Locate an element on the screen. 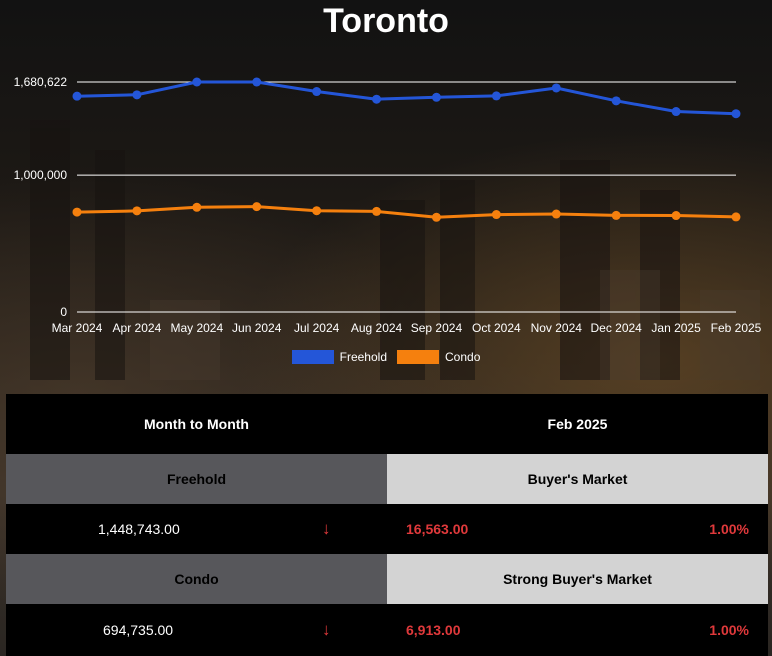  x-tick-label: May 2024 is located at coordinates (196, 328).